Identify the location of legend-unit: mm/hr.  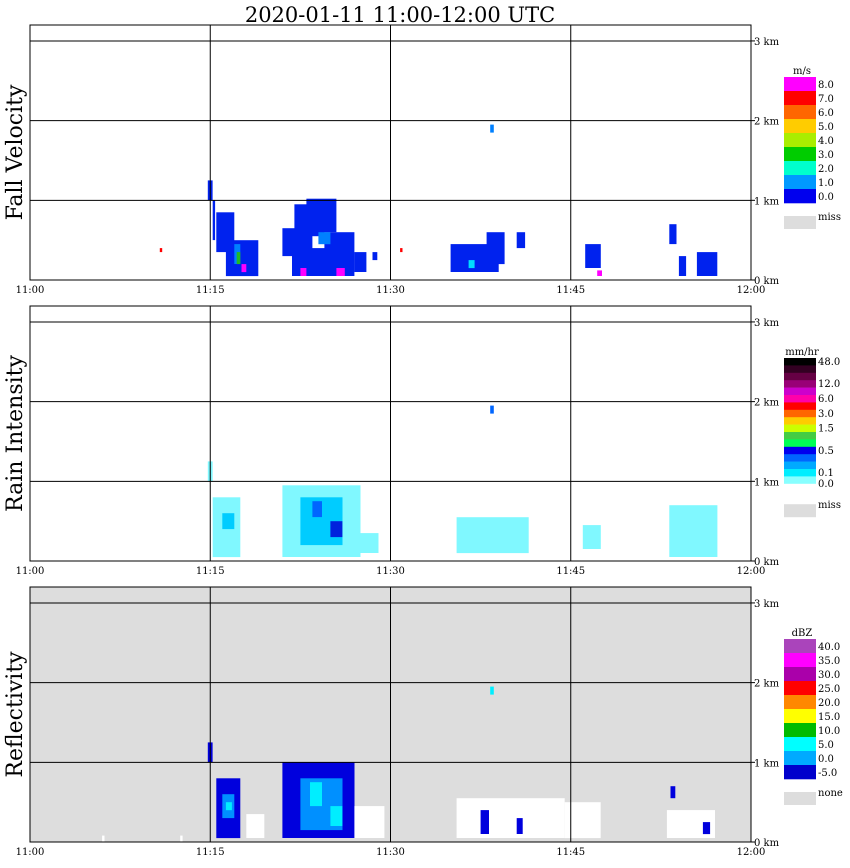
(802, 352).